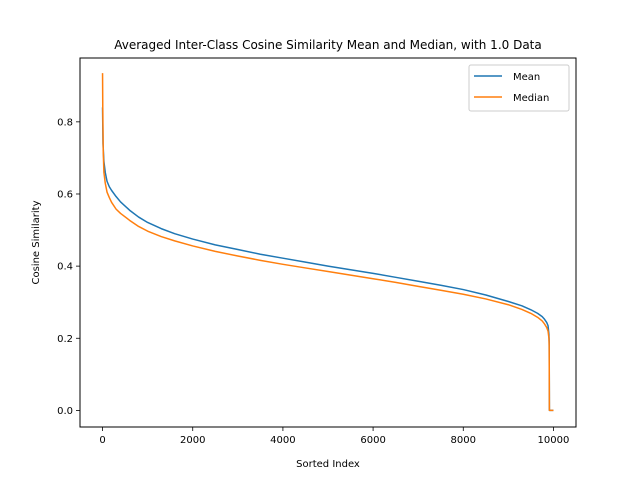 The height and width of the screenshot is (485, 640). I want to click on x-tick-label: 6000, so click(372, 440).